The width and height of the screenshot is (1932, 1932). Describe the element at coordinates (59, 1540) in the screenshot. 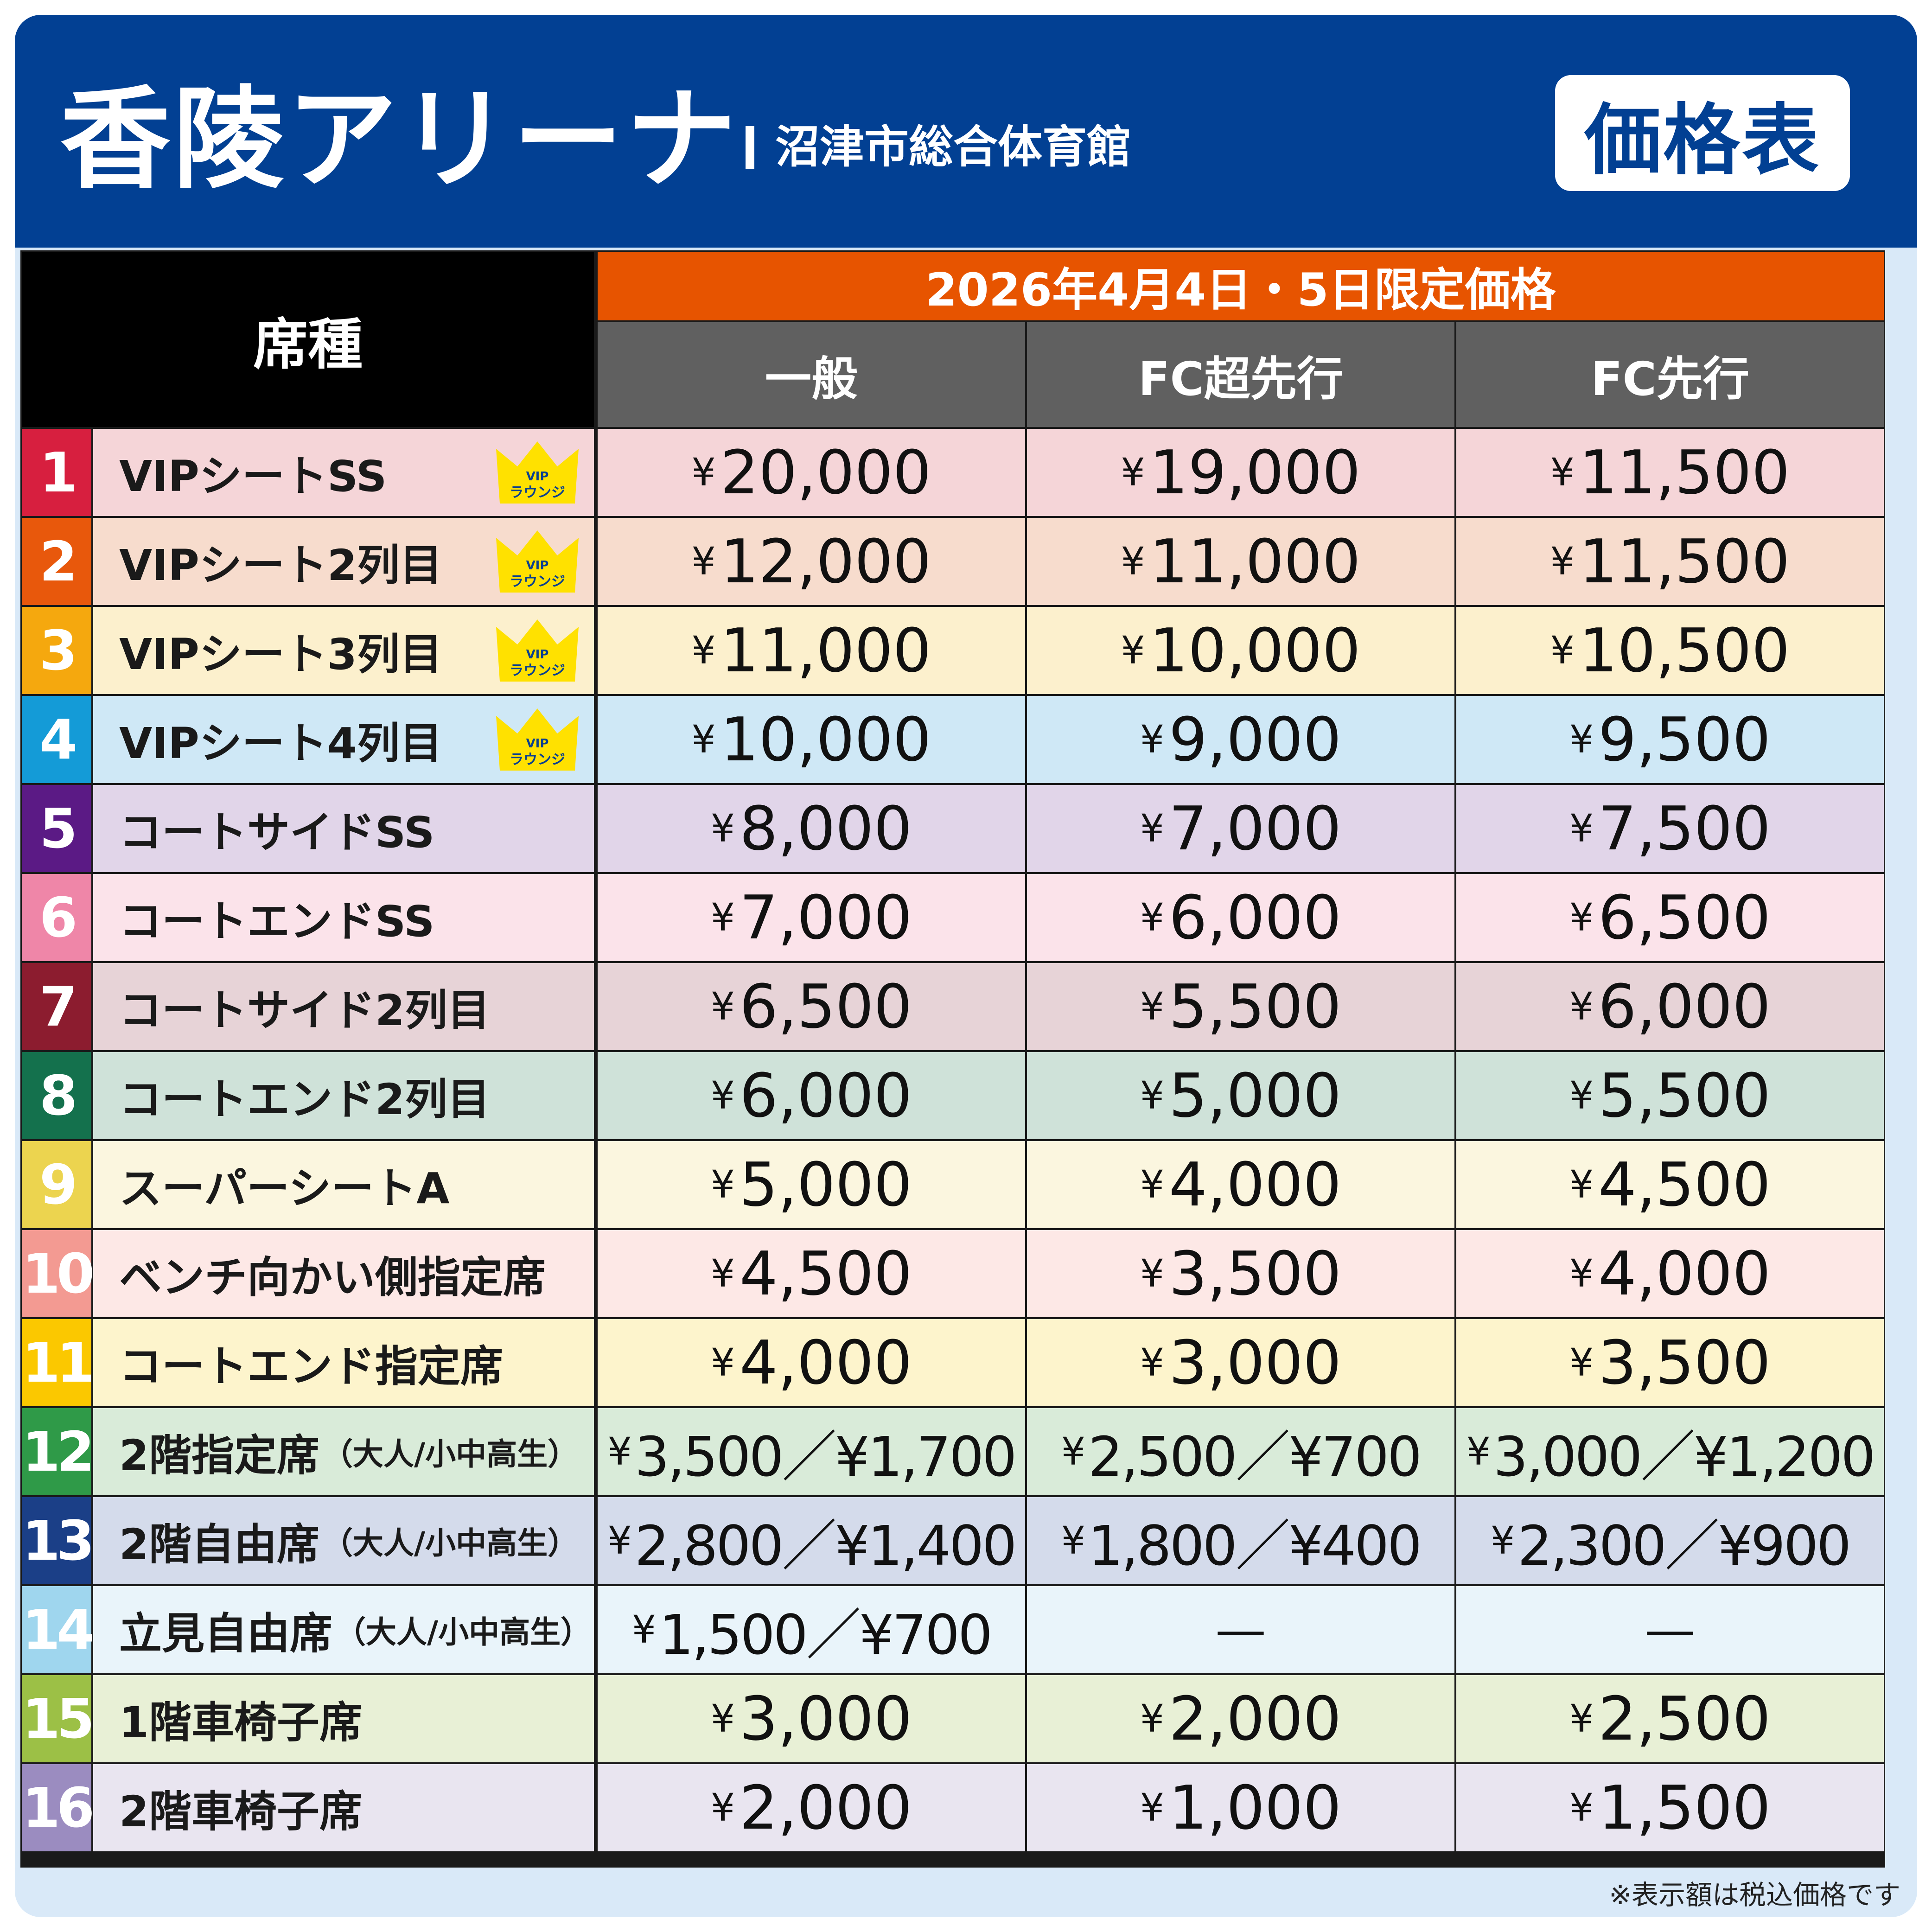

I see `seat-number: 13` at that location.